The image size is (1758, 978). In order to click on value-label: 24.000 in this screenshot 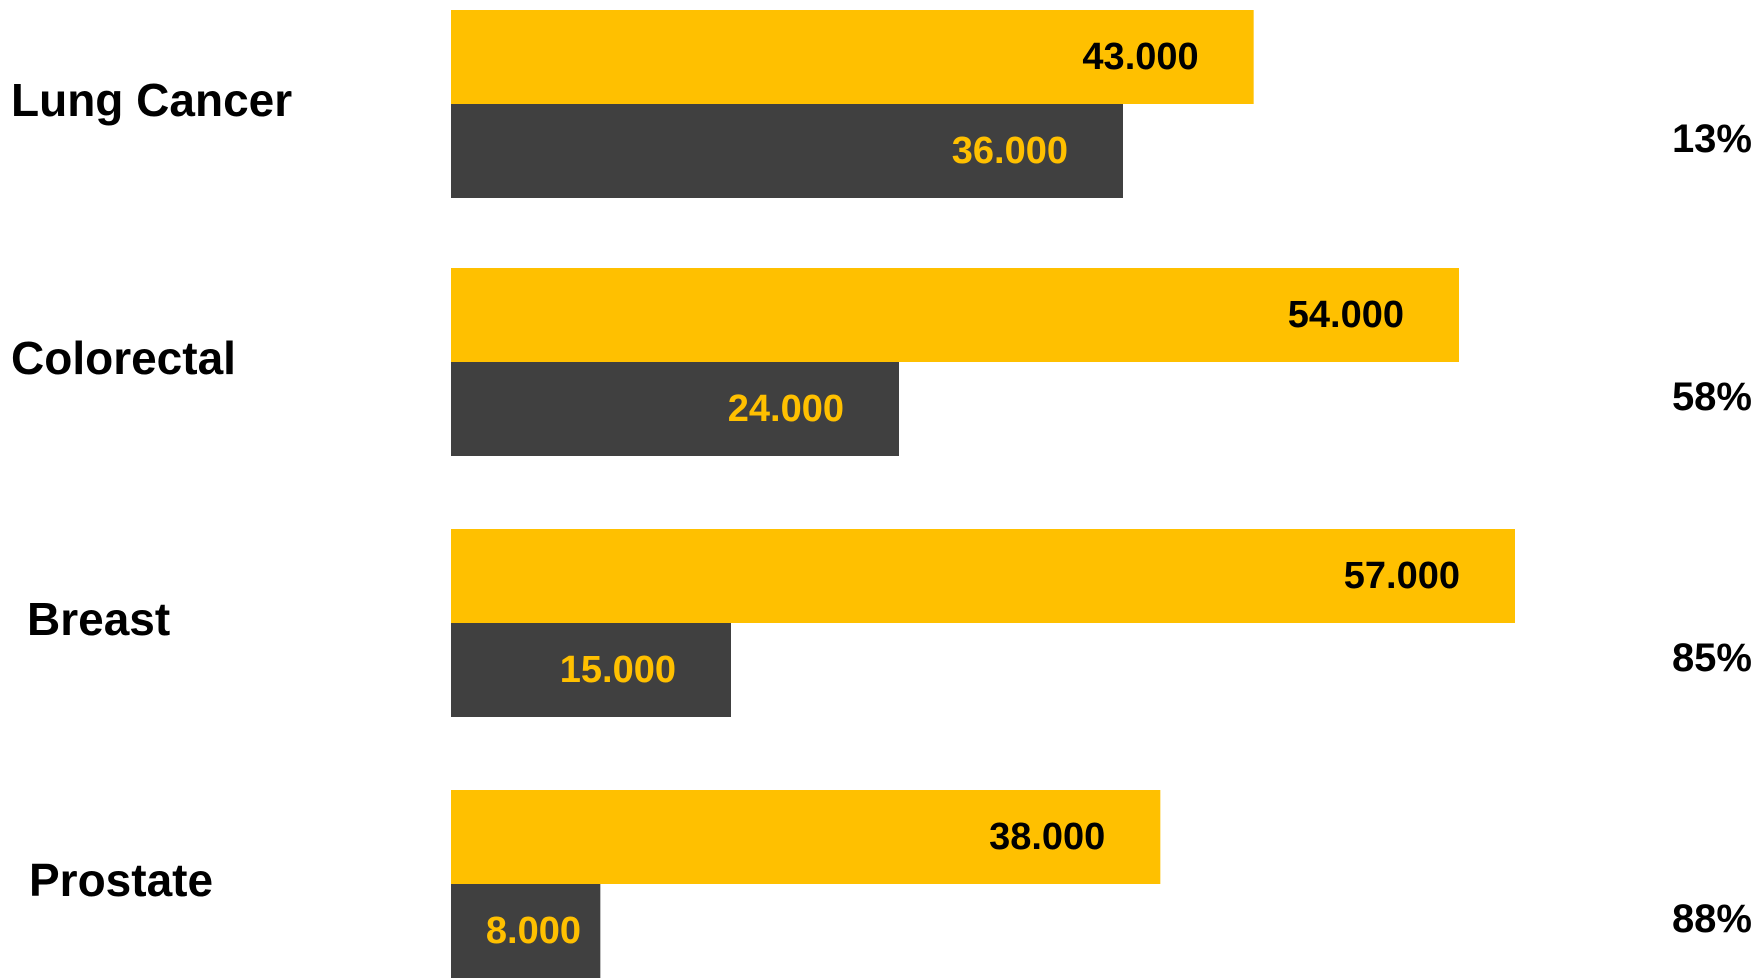, I will do `click(786, 409)`.